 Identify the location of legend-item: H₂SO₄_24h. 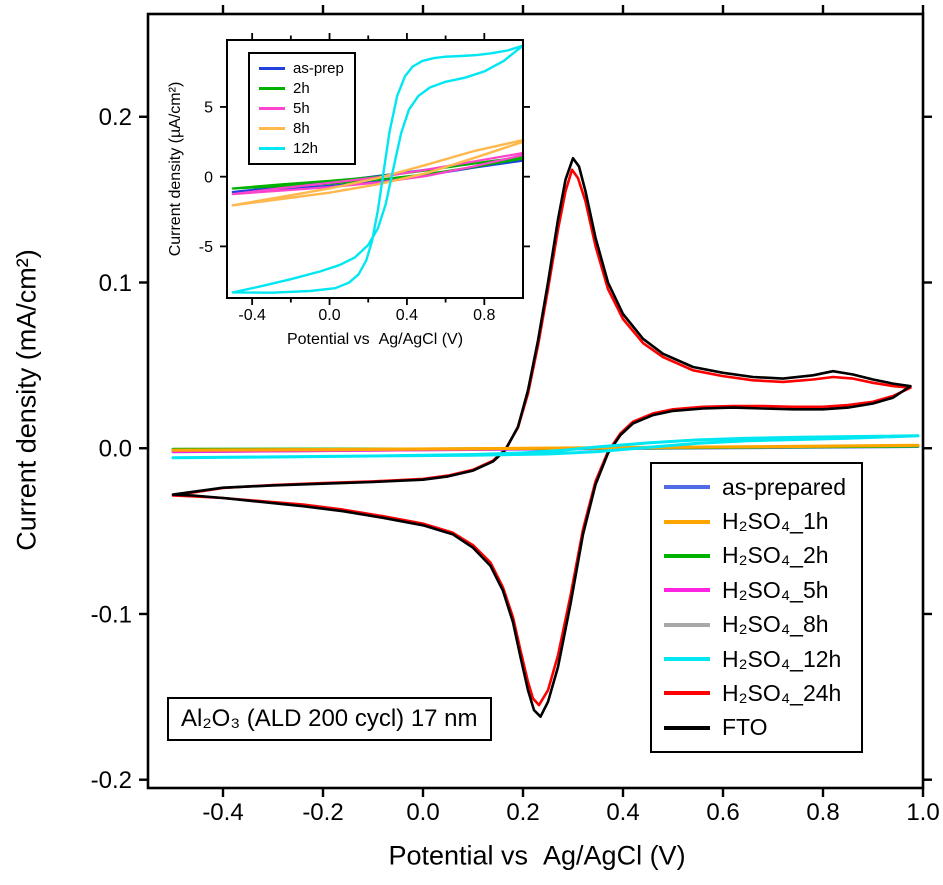
(756, 692).